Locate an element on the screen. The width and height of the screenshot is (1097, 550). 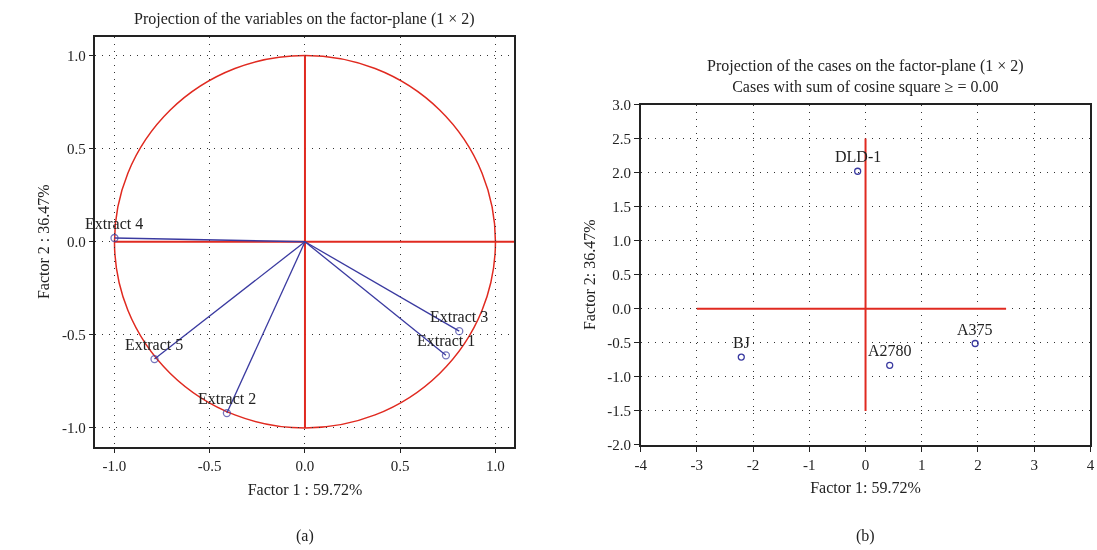
chart-title: Projection of the variables on the factor-plane (1 × 2) is located at coordinates (304, 19).